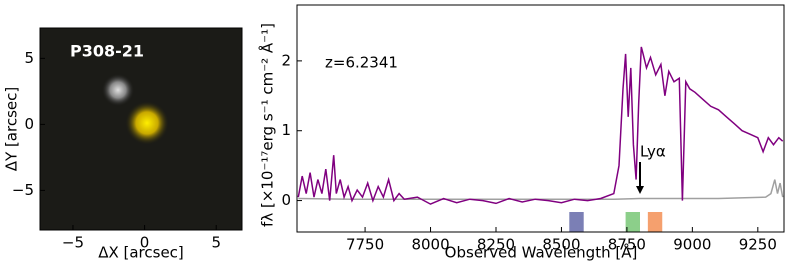  I want to click on y-axis-label: fλ [×10⁻¹⁷erg s⁻¹ cm⁻² Å⁻¹], so click(267, 125).